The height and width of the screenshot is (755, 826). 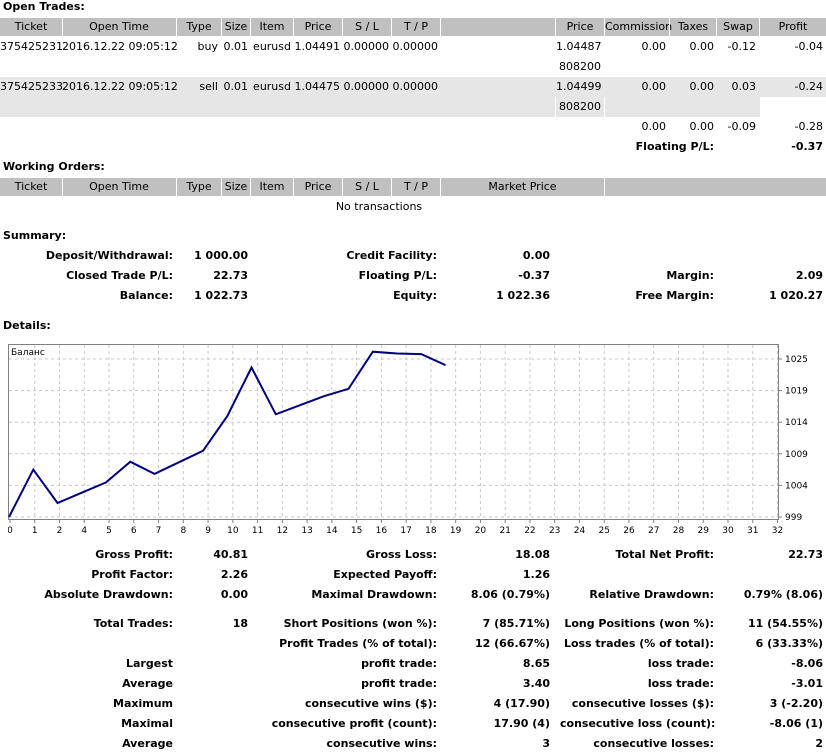 What do you see at coordinates (370, 703) in the screenshot?
I see `max-consecutive-wins-label: consecutive wins ($):` at bounding box center [370, 703].